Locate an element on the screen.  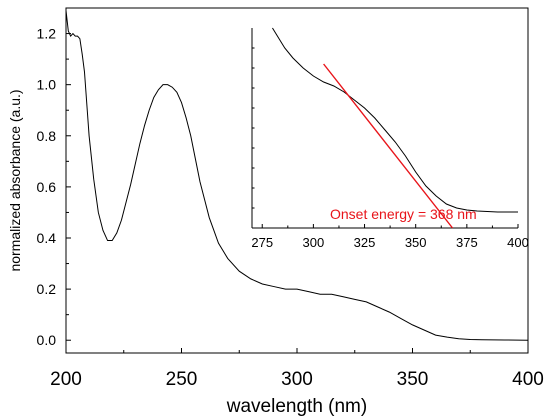
x-axis-title: wavelength (nm) is located at coordinates (296, 406).